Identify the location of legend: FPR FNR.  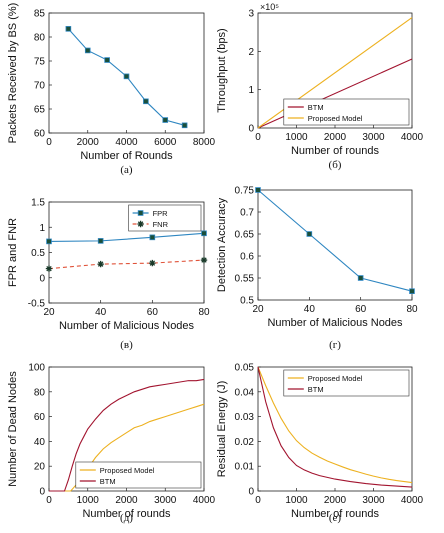
(165, 218).